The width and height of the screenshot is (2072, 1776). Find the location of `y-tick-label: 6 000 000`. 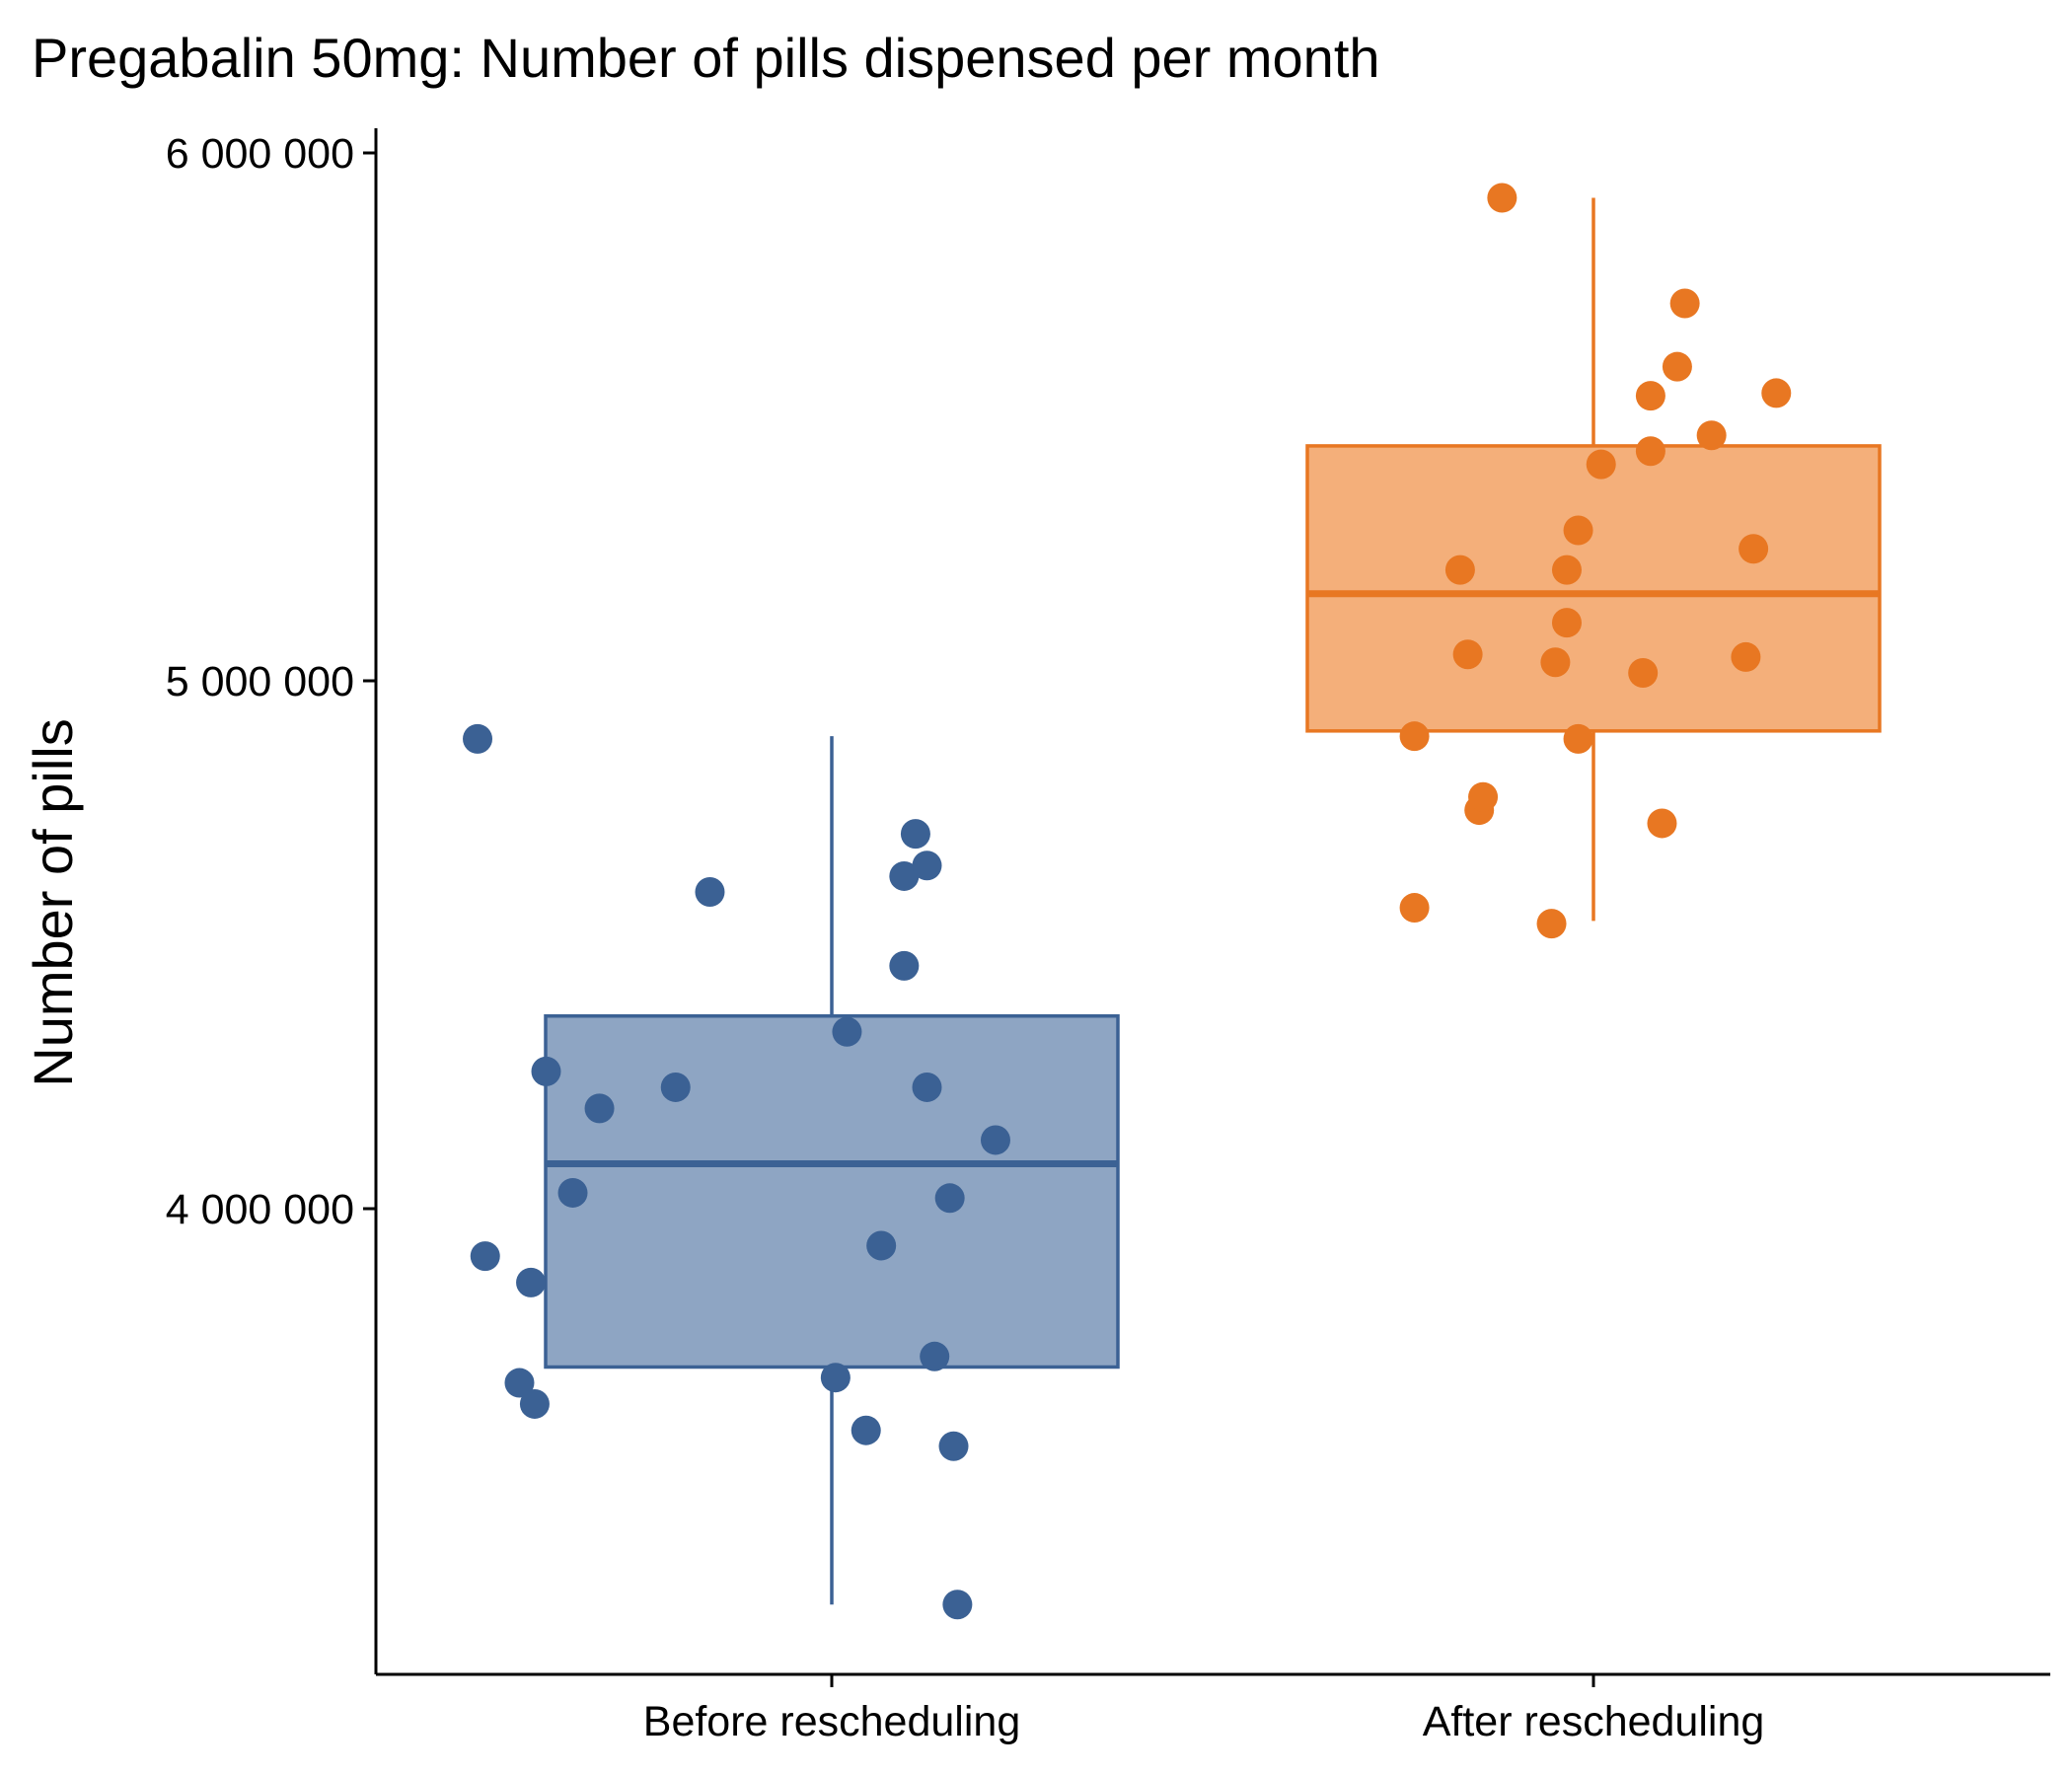

y-tick-label: 6 000 000 is located at coordinates (260, 154).